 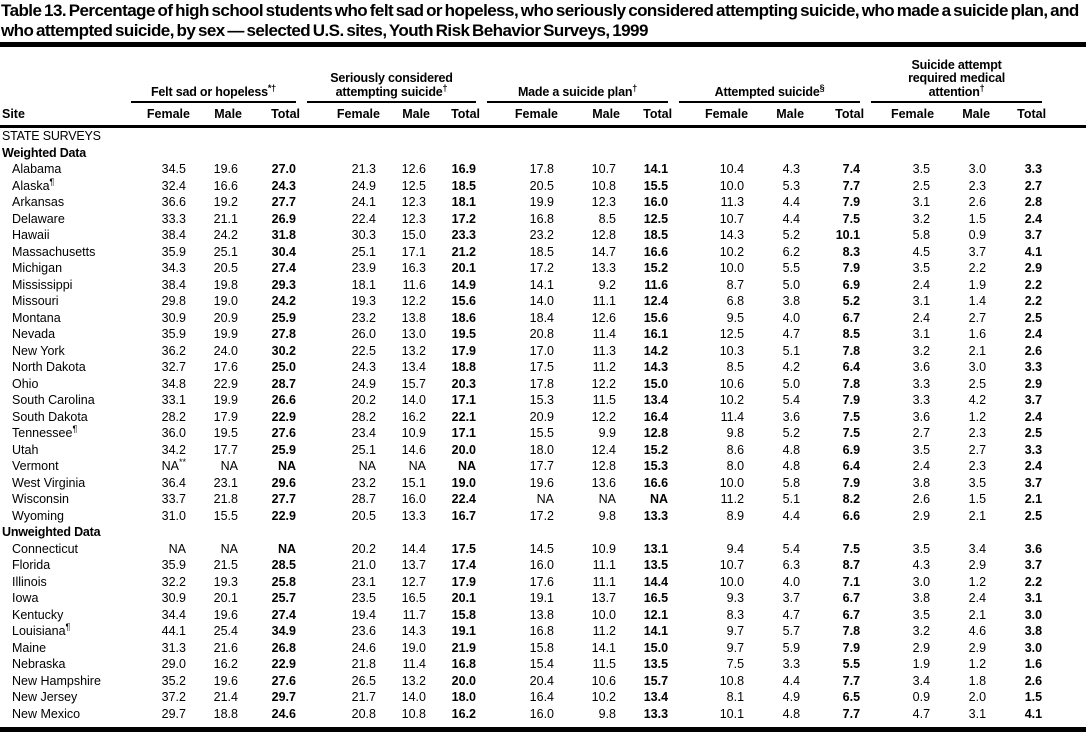 I want to click on value-cell: 6.8, so click(x=735, y=301).